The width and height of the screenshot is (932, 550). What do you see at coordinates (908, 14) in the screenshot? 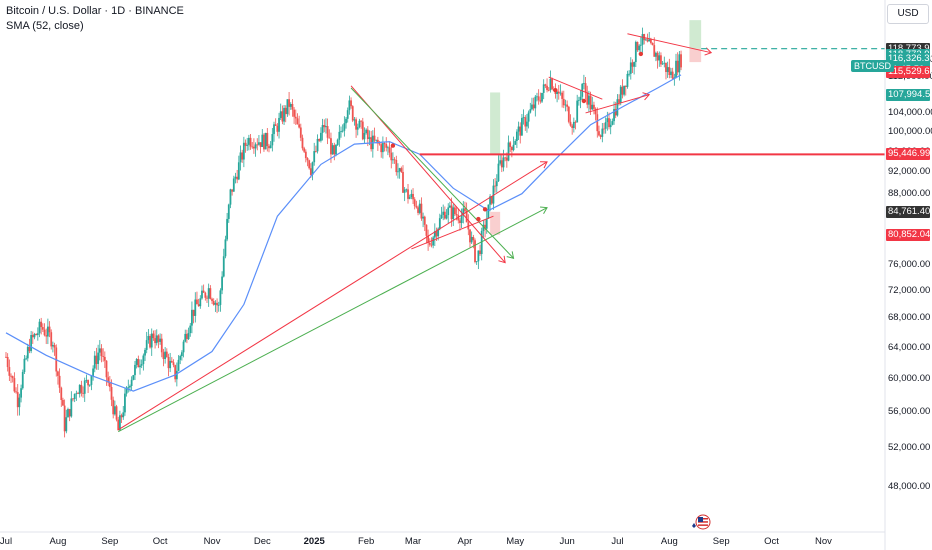
I see `currency-button: USD` at bounding box center [908, 14].